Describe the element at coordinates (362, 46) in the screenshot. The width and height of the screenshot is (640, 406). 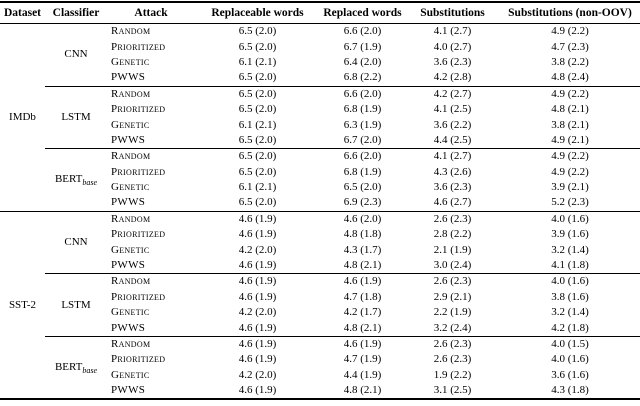
I see `value-cell: 6.7 (1.9)` at that location.